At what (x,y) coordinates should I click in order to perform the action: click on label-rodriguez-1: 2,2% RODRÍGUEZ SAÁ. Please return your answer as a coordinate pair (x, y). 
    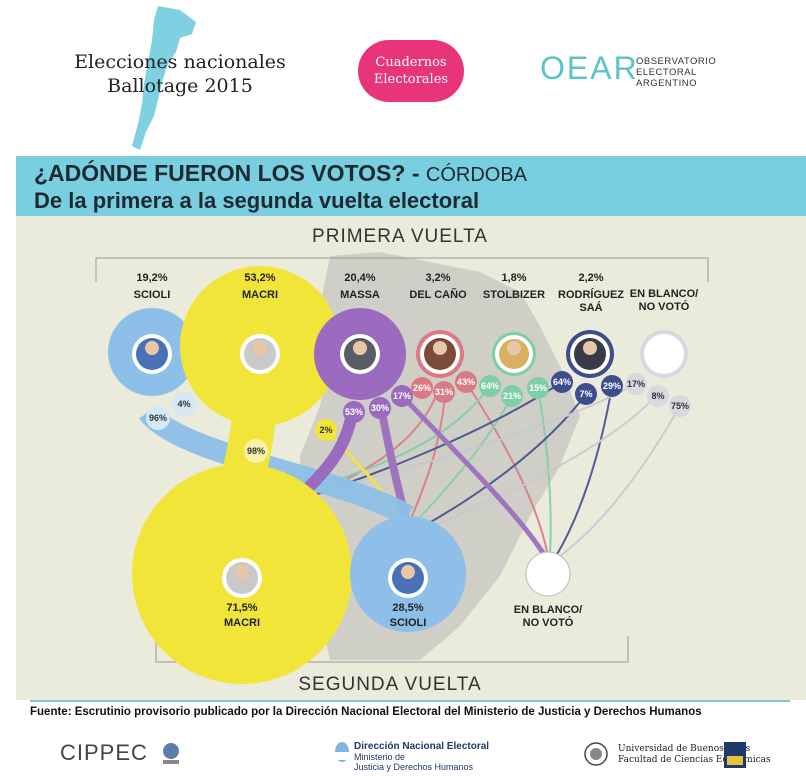
    Looking at the image, I should click on (591, 293).